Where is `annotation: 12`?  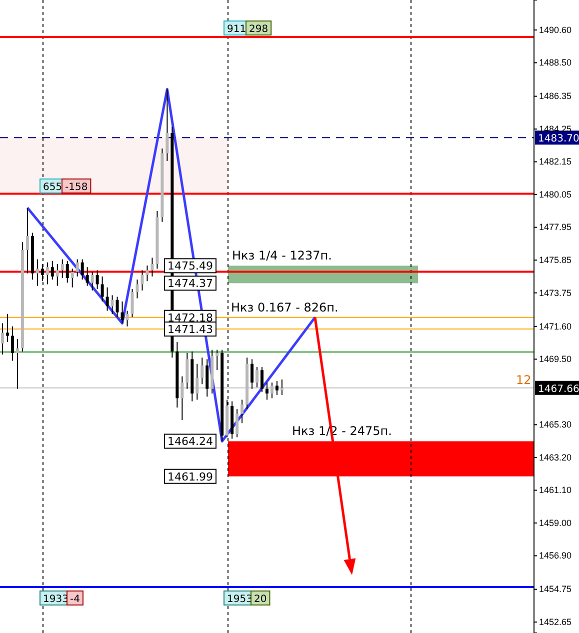 annotation: 12 is located at coordinates (524, 379).